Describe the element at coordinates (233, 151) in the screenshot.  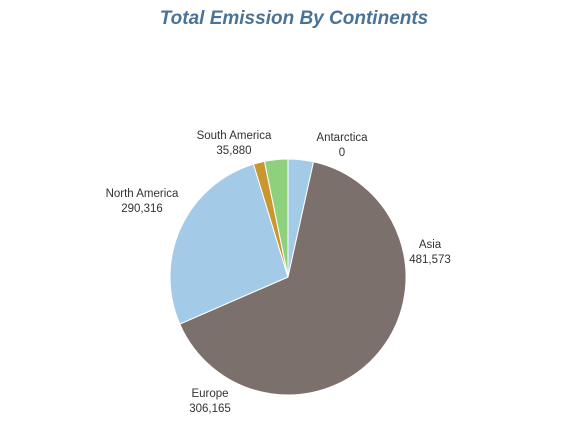
I see `slice-value-south-america: 35,880` at that location.